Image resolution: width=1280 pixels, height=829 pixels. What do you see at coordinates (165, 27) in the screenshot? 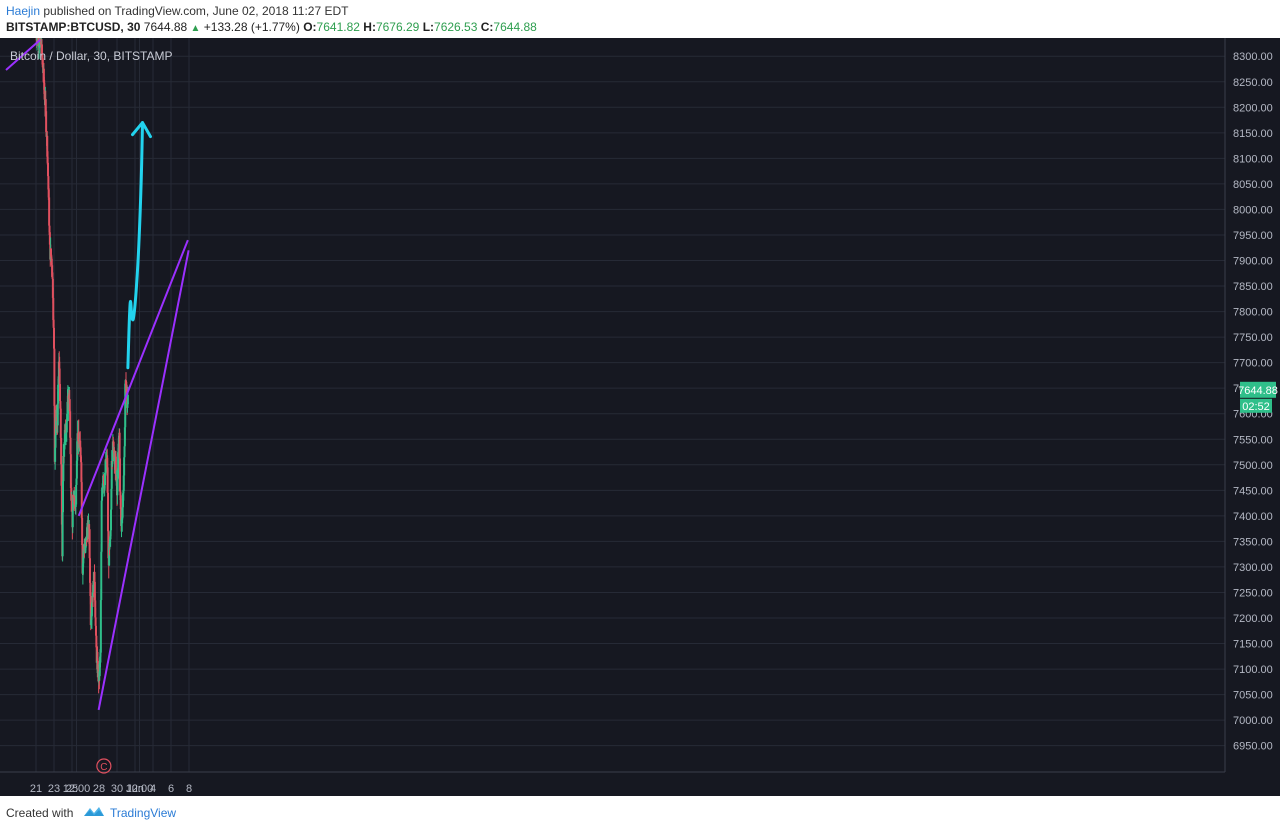
I see `last-price: 7644.88` at bounding box center [165, 27].